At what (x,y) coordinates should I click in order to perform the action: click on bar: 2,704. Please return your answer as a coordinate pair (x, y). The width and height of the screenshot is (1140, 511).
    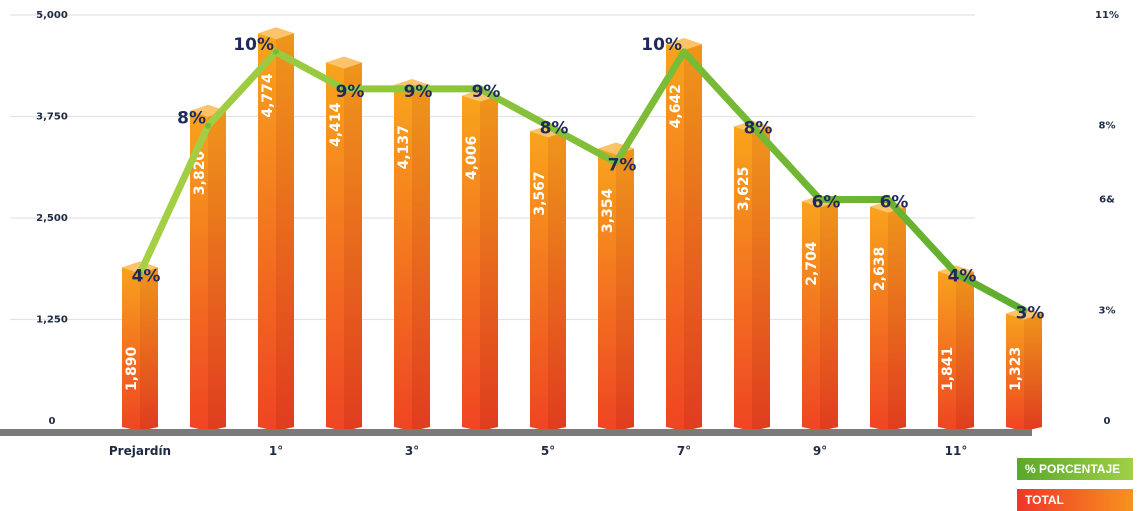
    Looking at the image, I should click on (820, 313).